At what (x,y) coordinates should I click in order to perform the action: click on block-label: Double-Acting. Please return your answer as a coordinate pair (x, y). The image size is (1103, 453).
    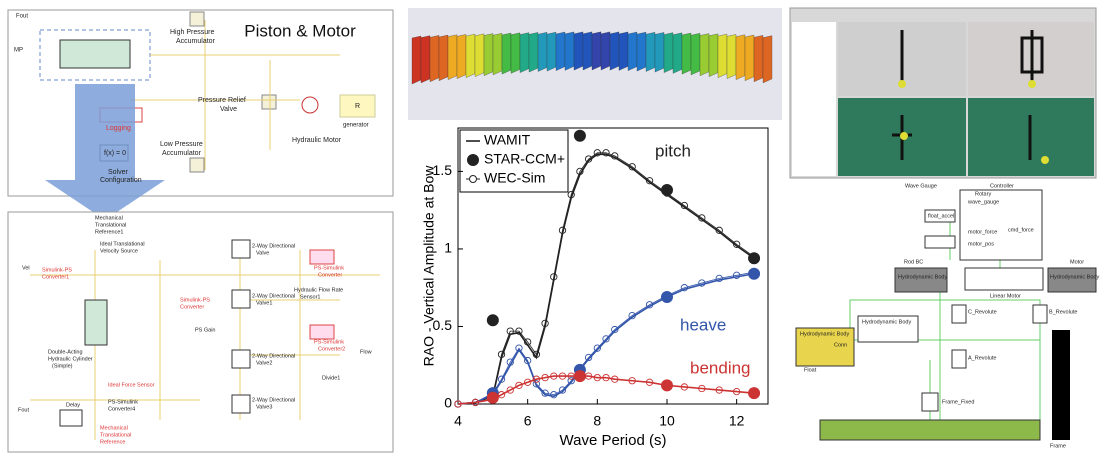
    Looking at the image, I should click on (65, 352).